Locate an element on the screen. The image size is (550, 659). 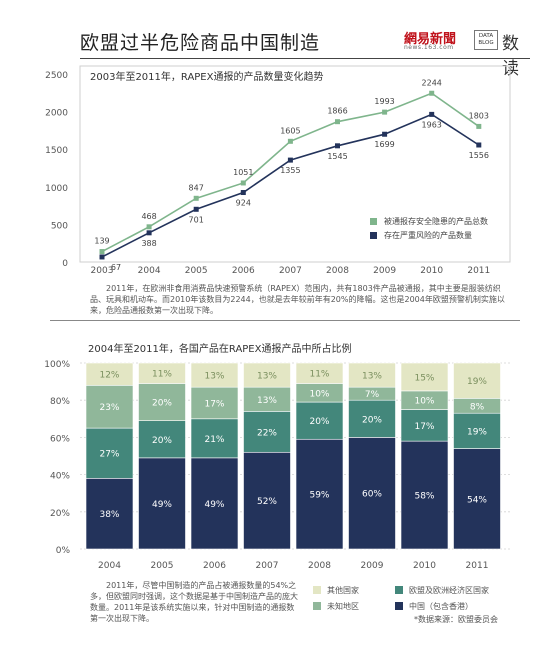
y-tick-label: 20% is located at coordinates (60, 514).